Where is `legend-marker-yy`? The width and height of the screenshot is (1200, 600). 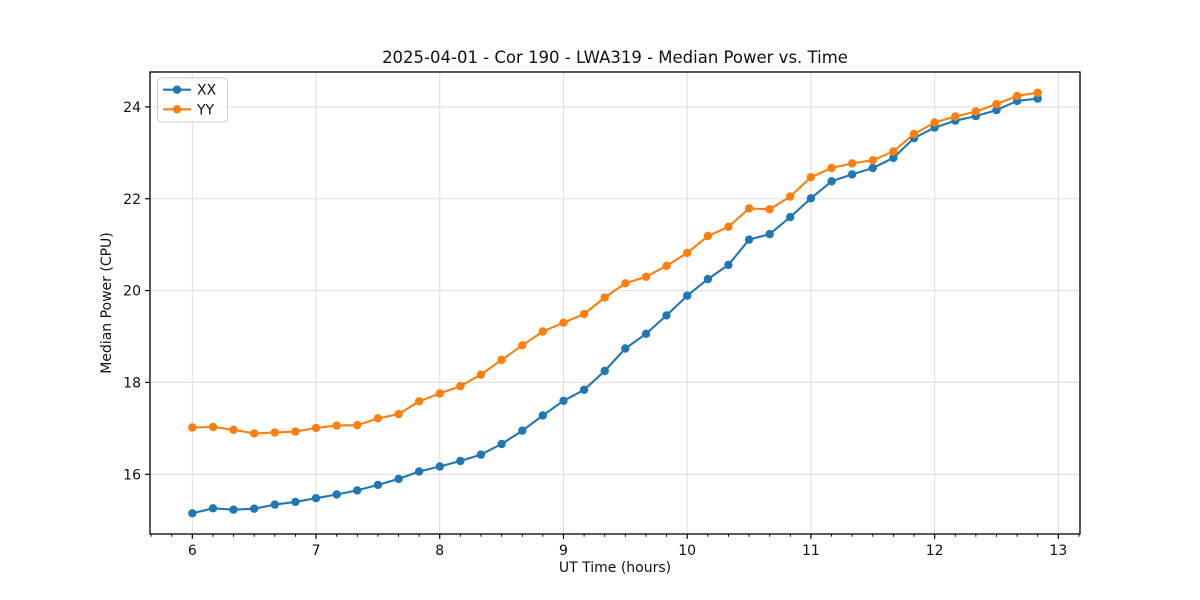 legend-marker-yy is located at coordinates (177, 109).